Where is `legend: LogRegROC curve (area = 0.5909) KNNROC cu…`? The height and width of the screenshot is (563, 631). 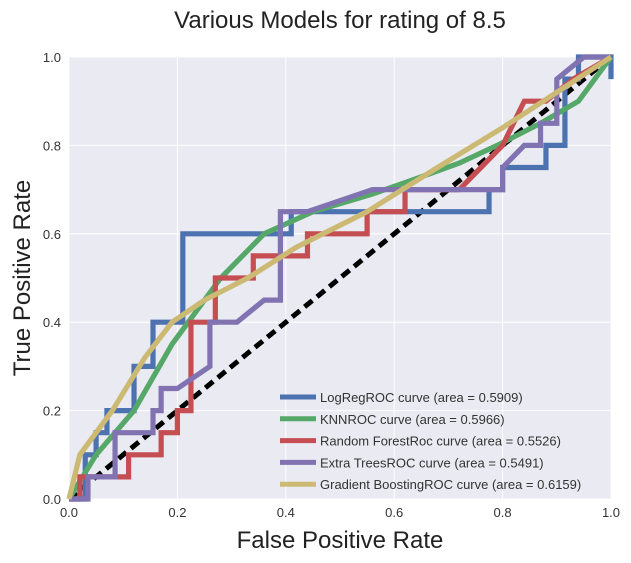
legend: LogRegROC curve (area = 0.5909) KNNROC cu… is located at coordinates (430, 441).